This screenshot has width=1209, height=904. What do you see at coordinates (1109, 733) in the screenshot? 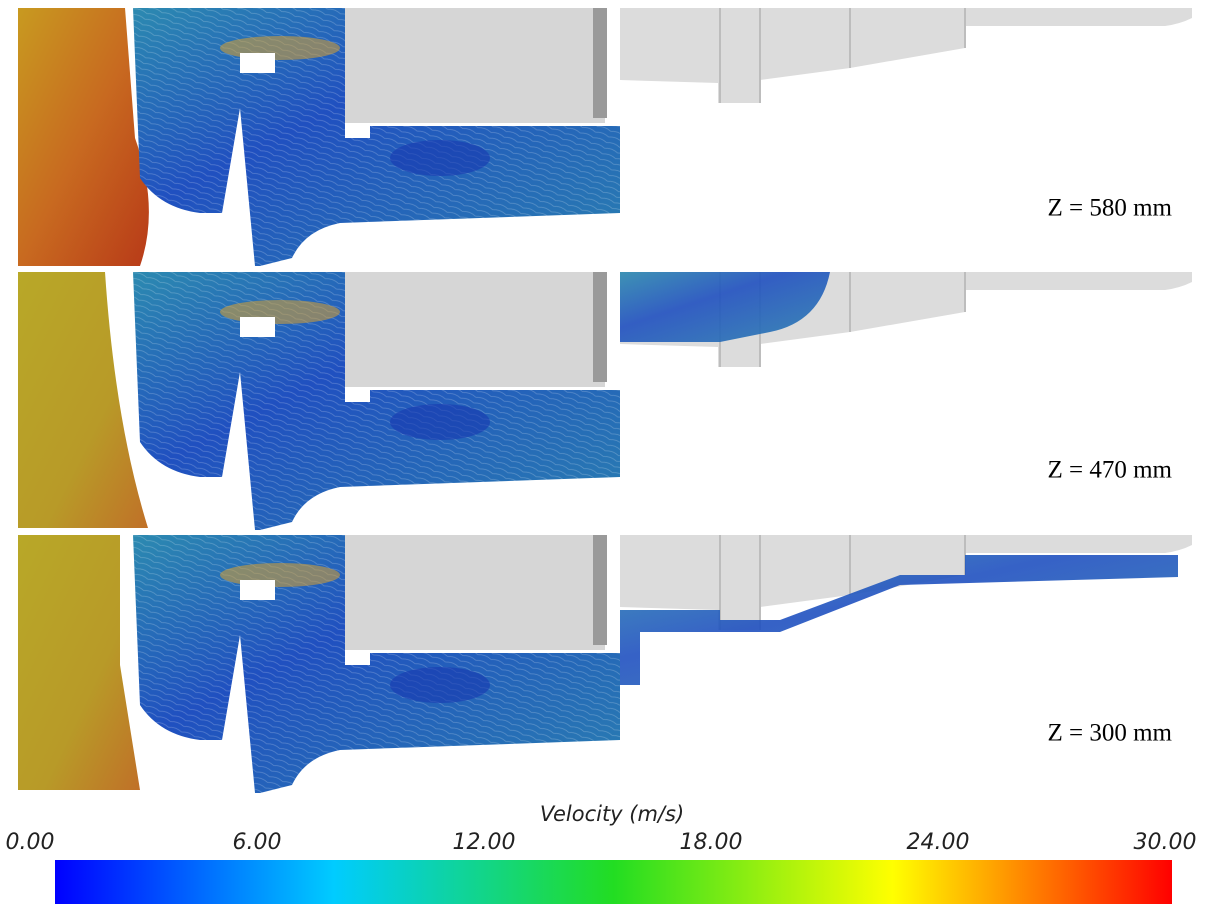
I see `panel-label: Z = 300 mm` at bounding box center [1109, 733].